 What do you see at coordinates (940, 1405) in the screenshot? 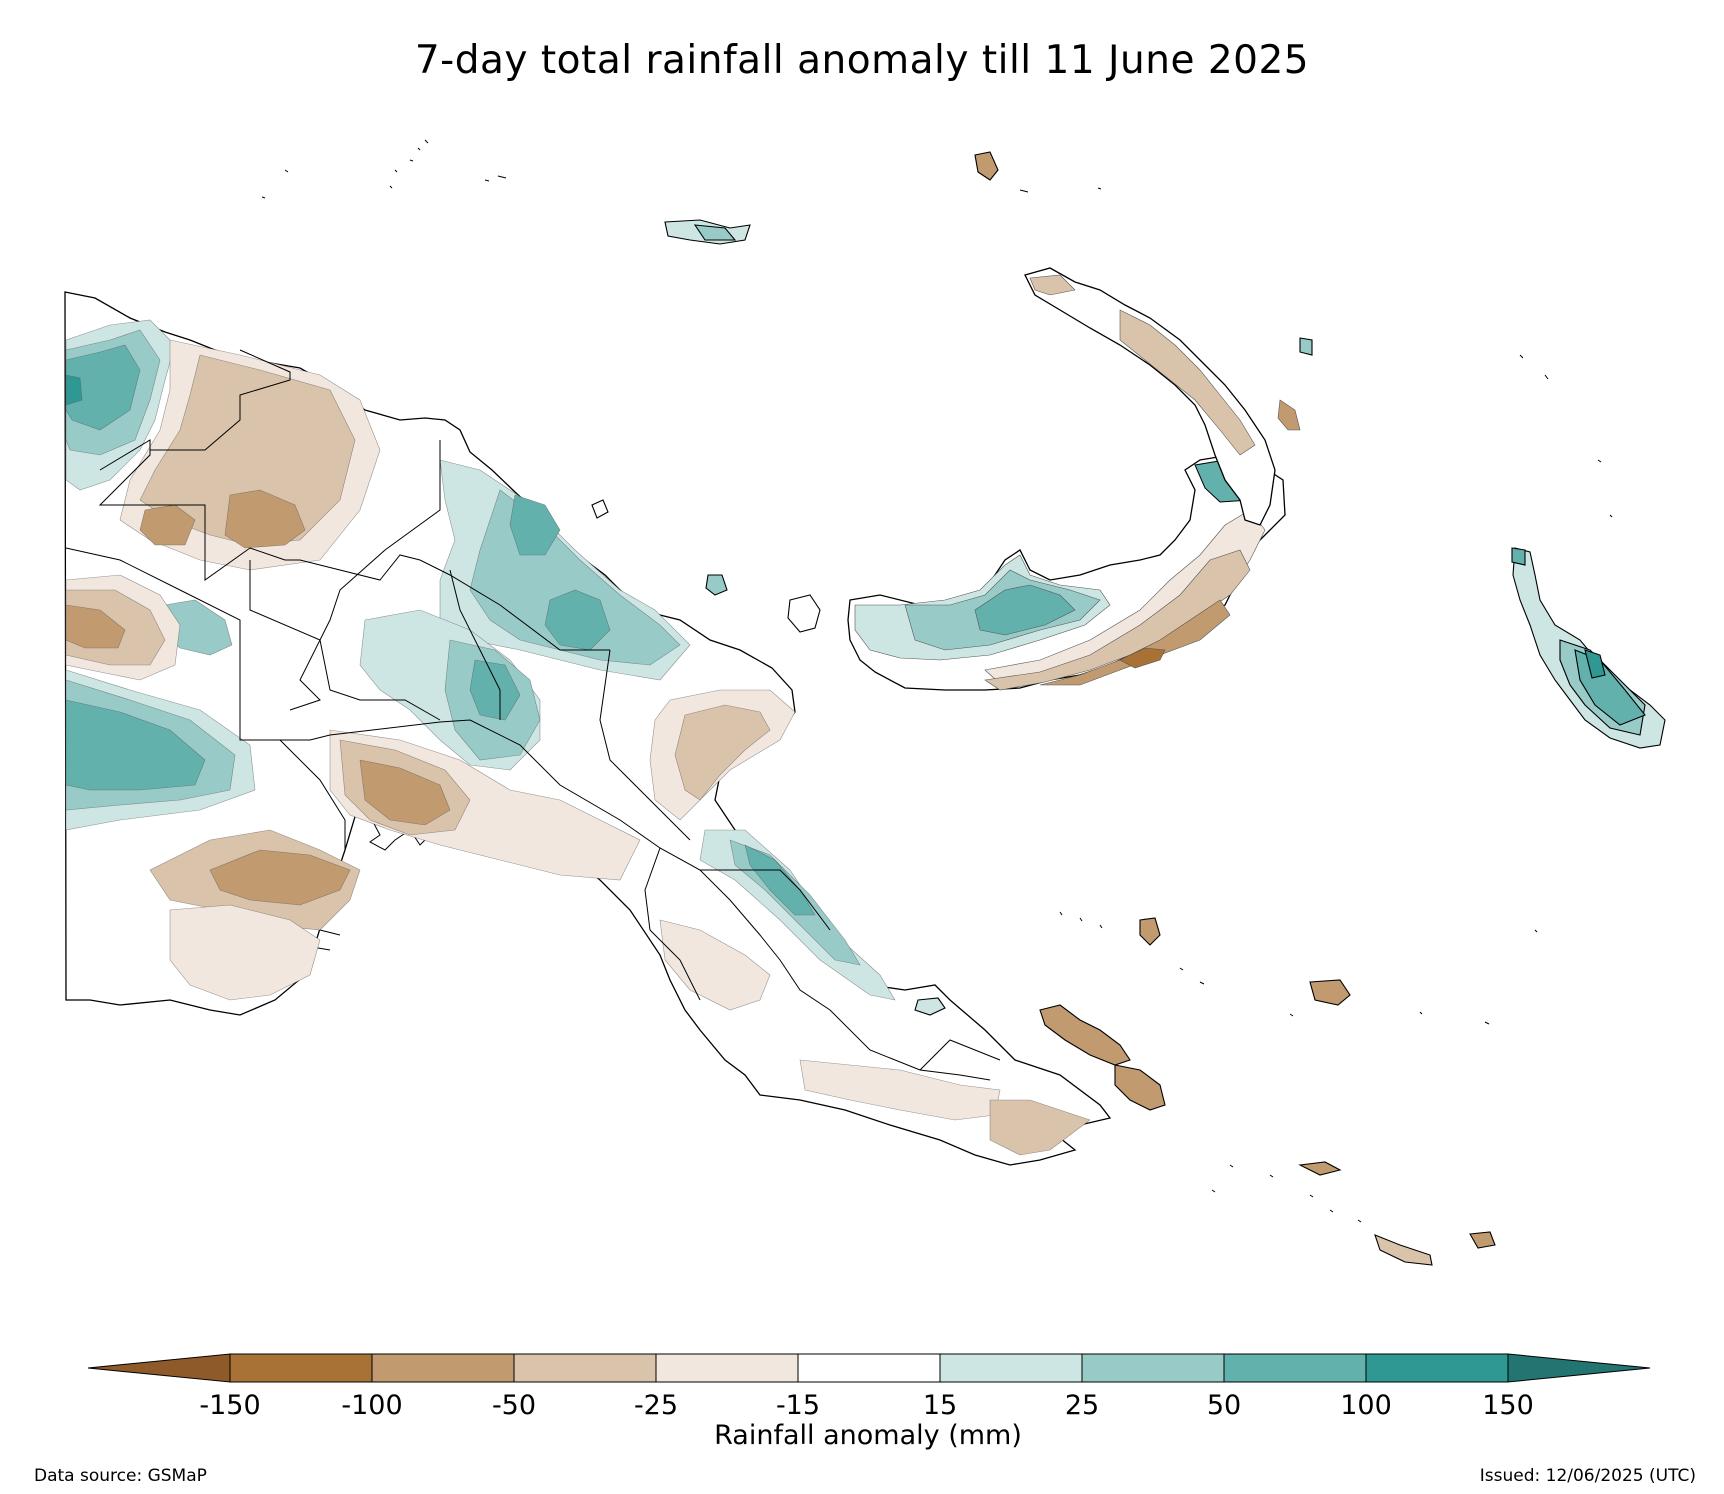
I see `tick-label: 15` at bounding box center [940, 1405].